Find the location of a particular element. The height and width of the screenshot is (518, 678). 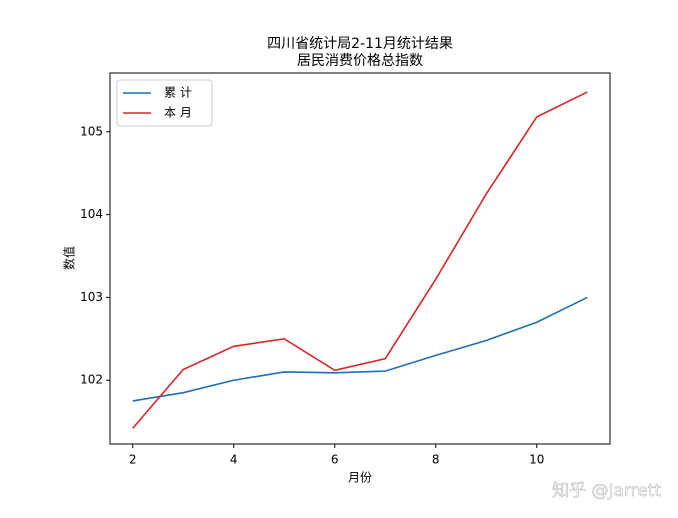

y-tick-label: 104 is located at coordinates (91, 214).